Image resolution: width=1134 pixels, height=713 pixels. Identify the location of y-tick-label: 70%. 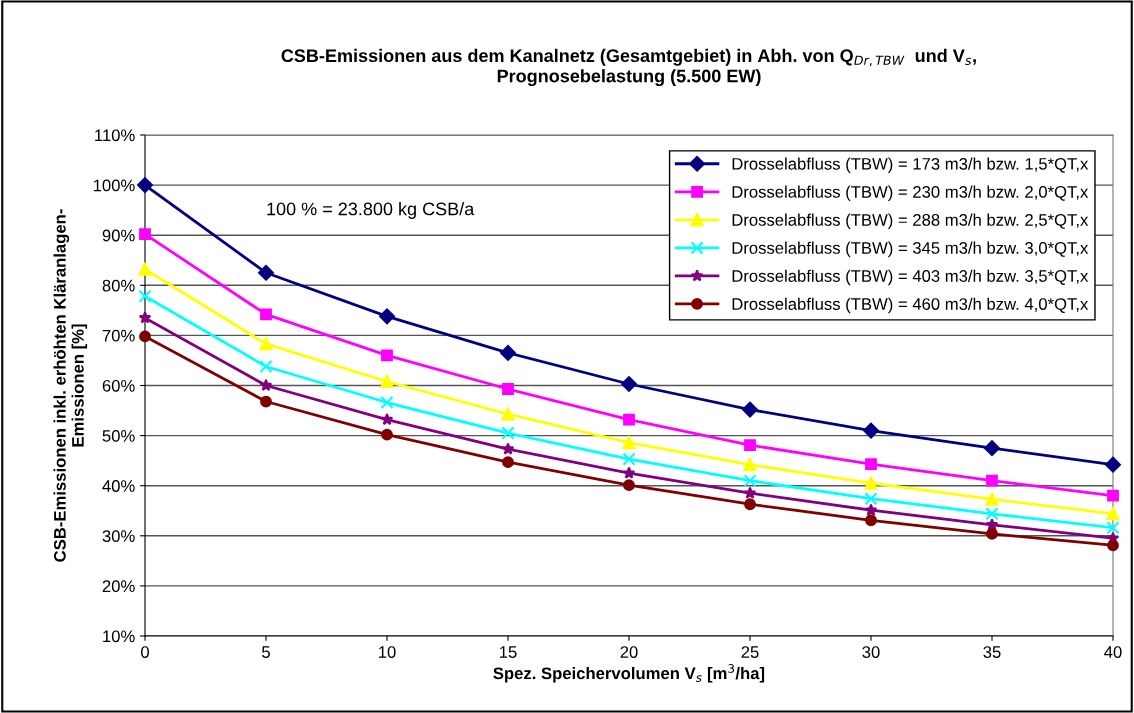
(118, 335).